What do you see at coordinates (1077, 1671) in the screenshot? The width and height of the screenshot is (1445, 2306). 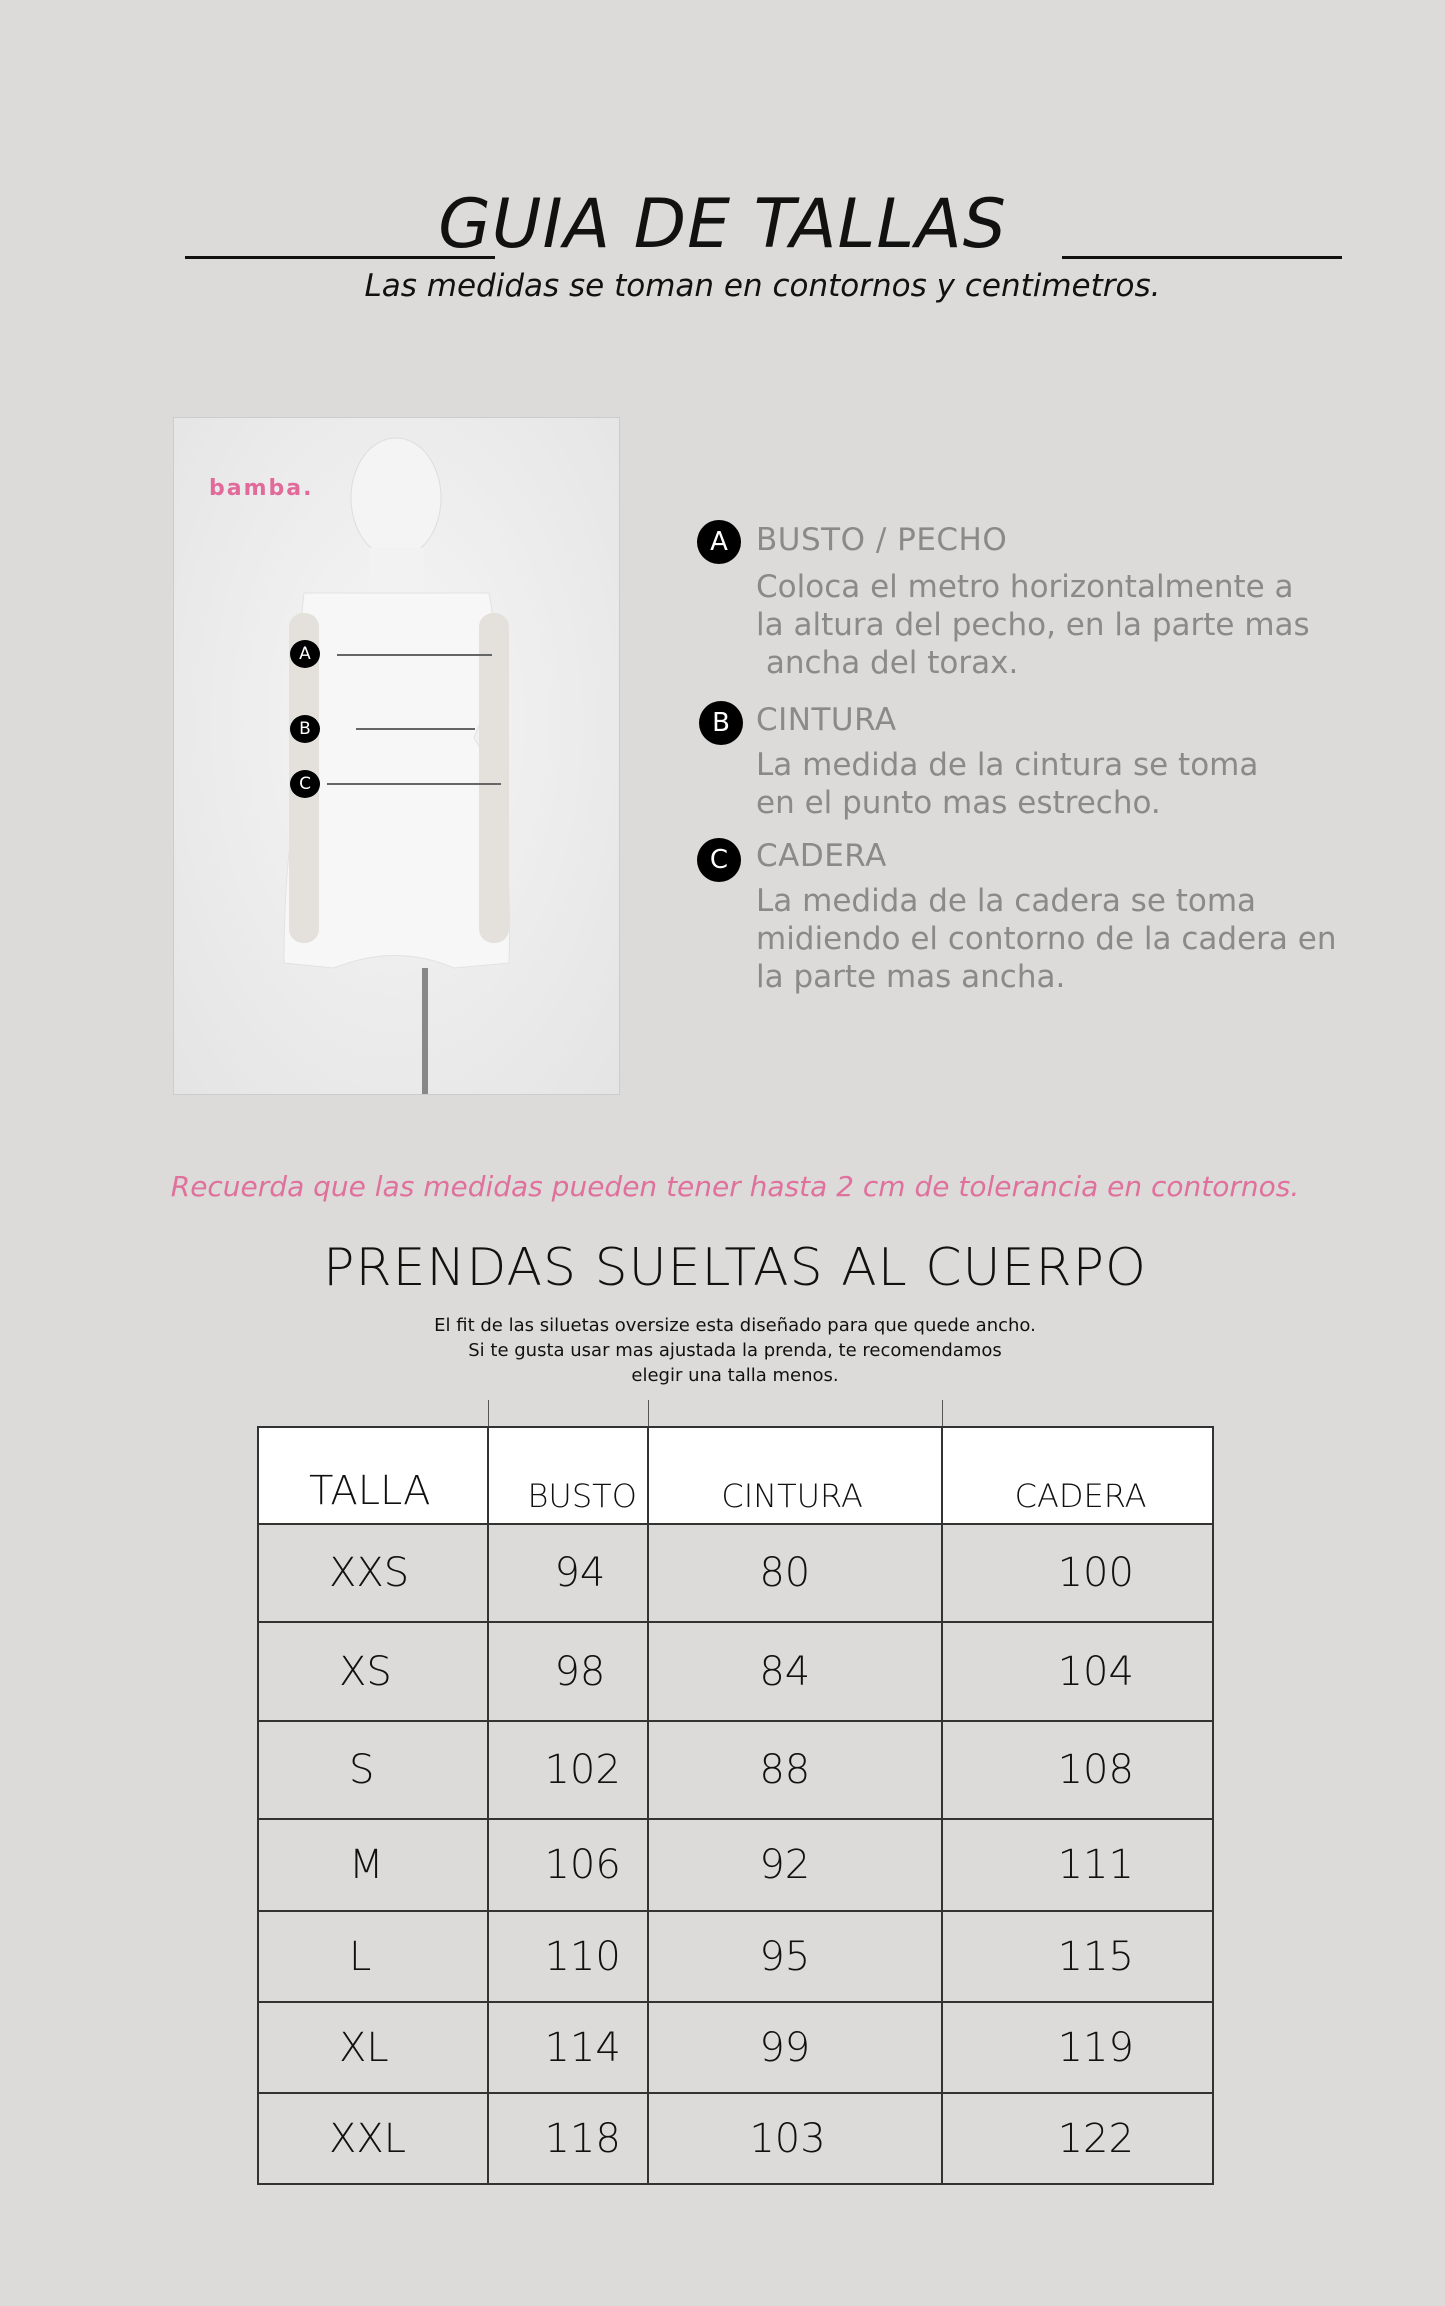 I see `cell-cadera: 104` at bounding box center [1077, 1671].